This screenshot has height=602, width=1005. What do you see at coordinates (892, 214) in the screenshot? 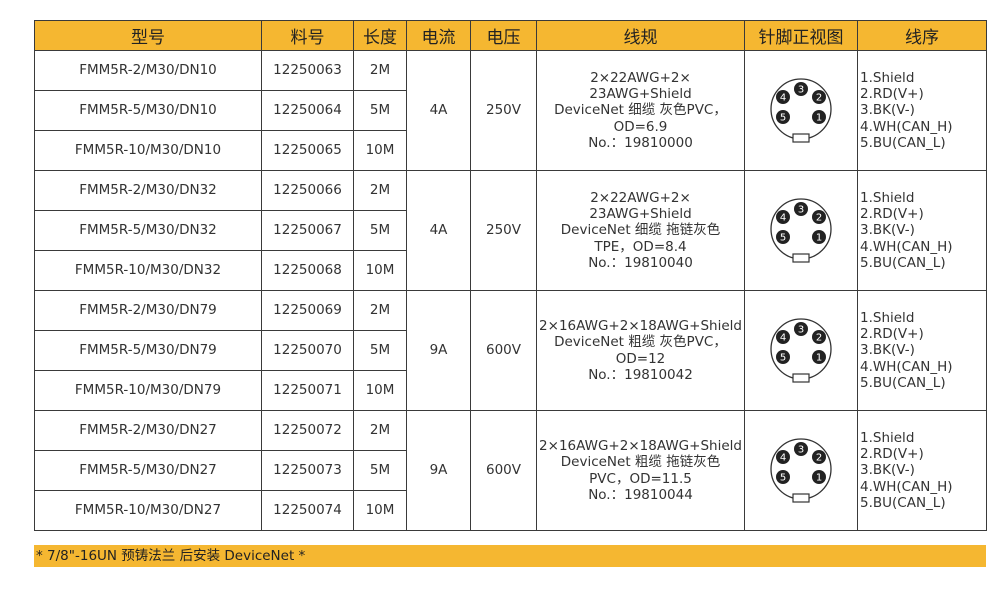
I see `wire-order-line: 2.RD(V+)` at bounding box center [892, 214].